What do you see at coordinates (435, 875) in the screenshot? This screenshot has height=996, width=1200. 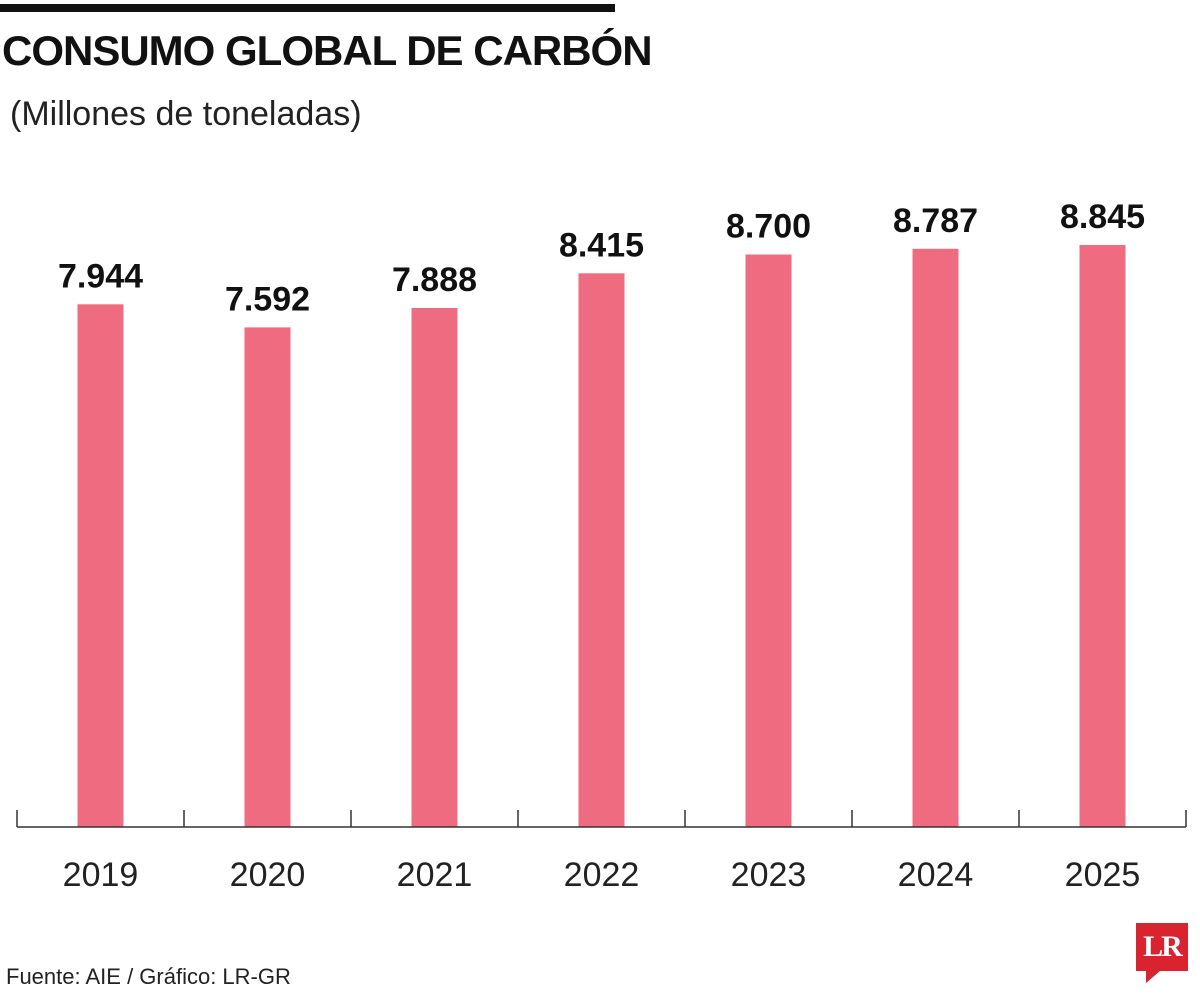 I see `x-tick-label: 2021` at bounding box center [435, 875].